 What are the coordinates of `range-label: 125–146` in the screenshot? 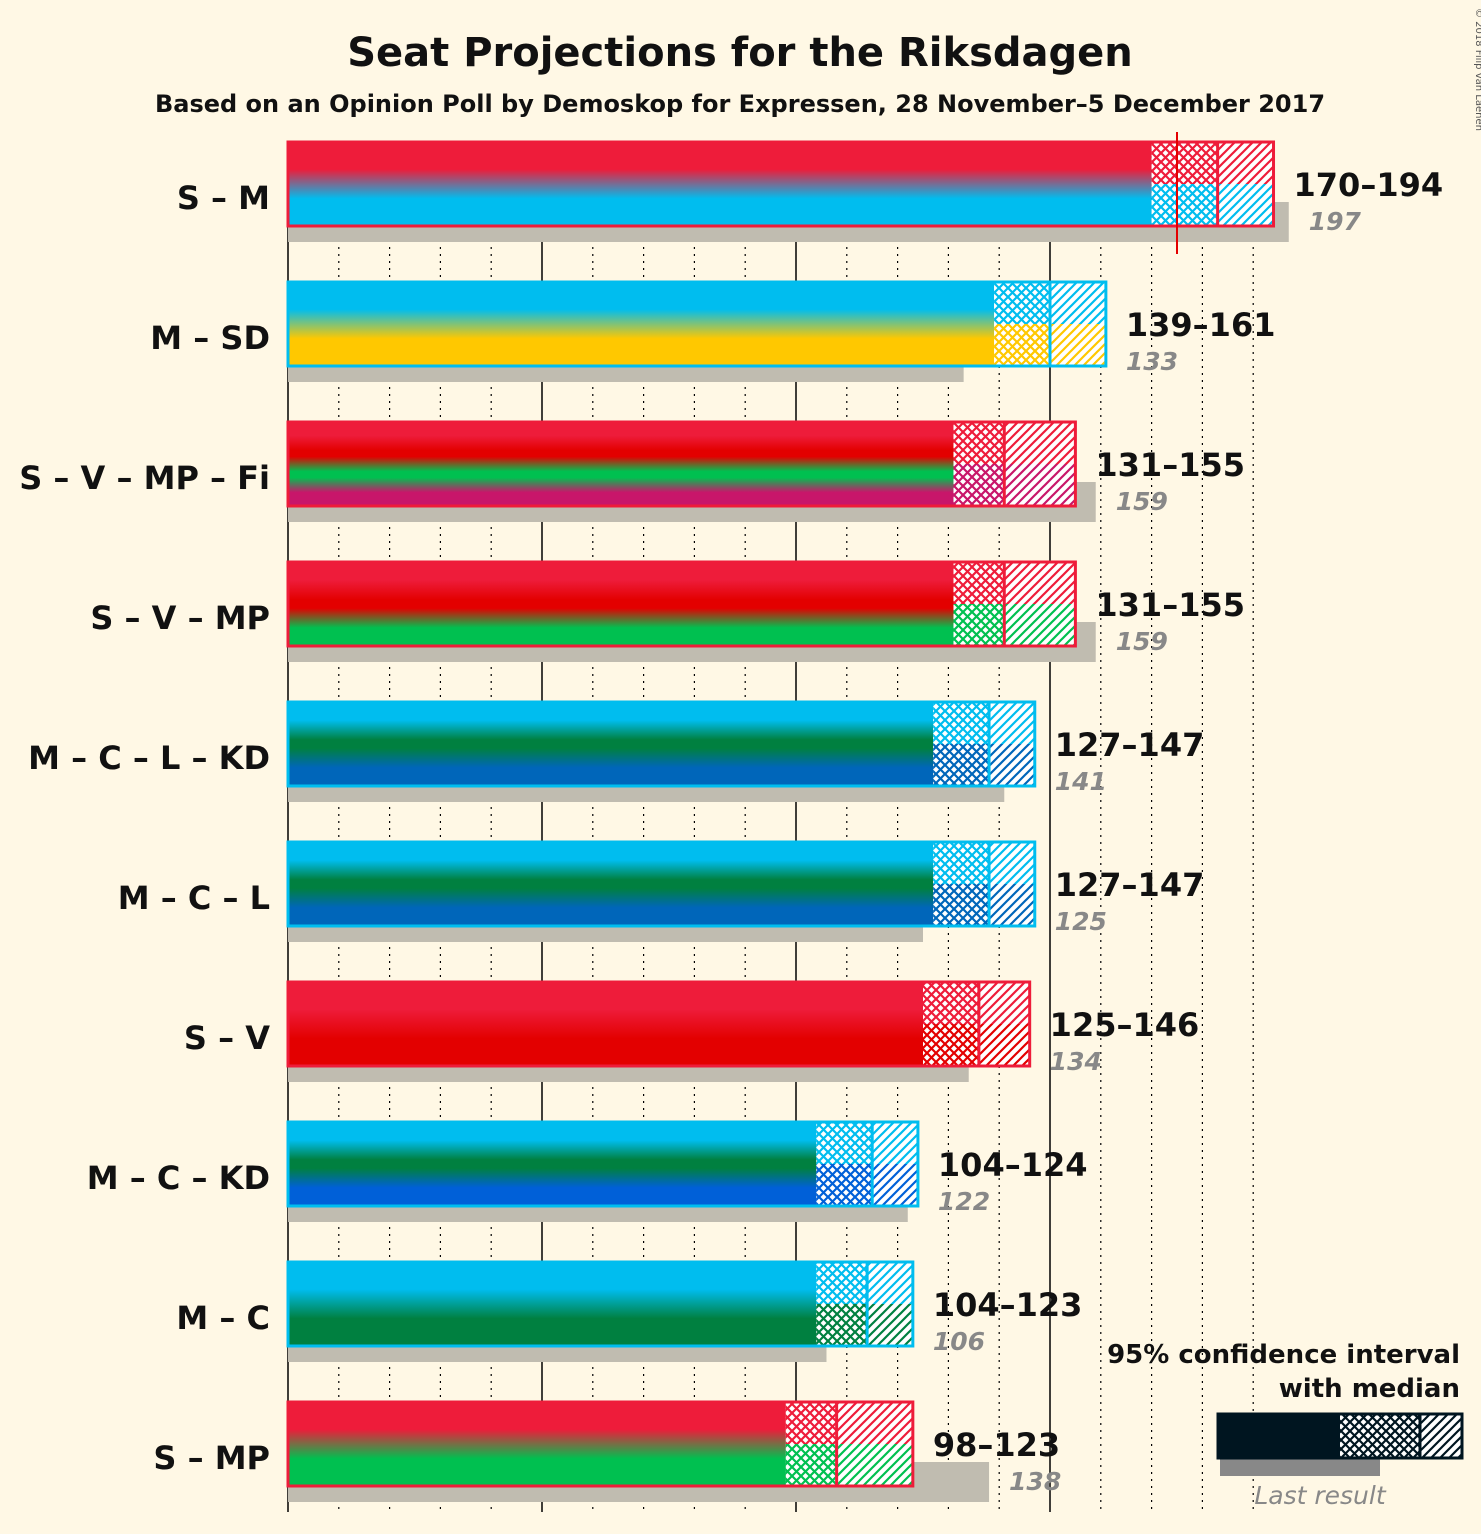 It's located at (1125, 1025).